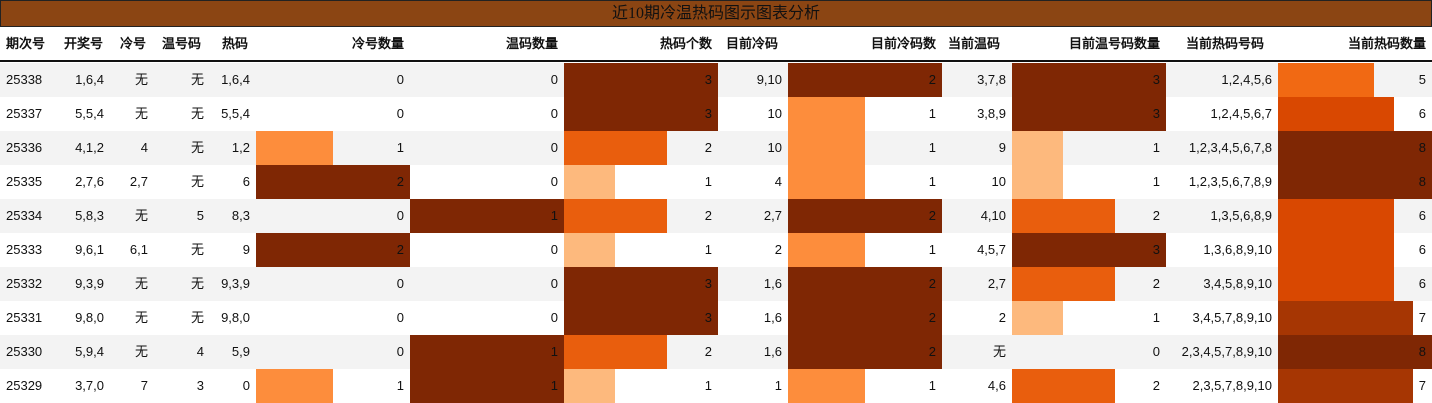 The height and width of the screenshot is (403, 1432). Describe the element at coordinates (708, 113) in the screenshot. I see `cell-hot-count: 3` at that location.